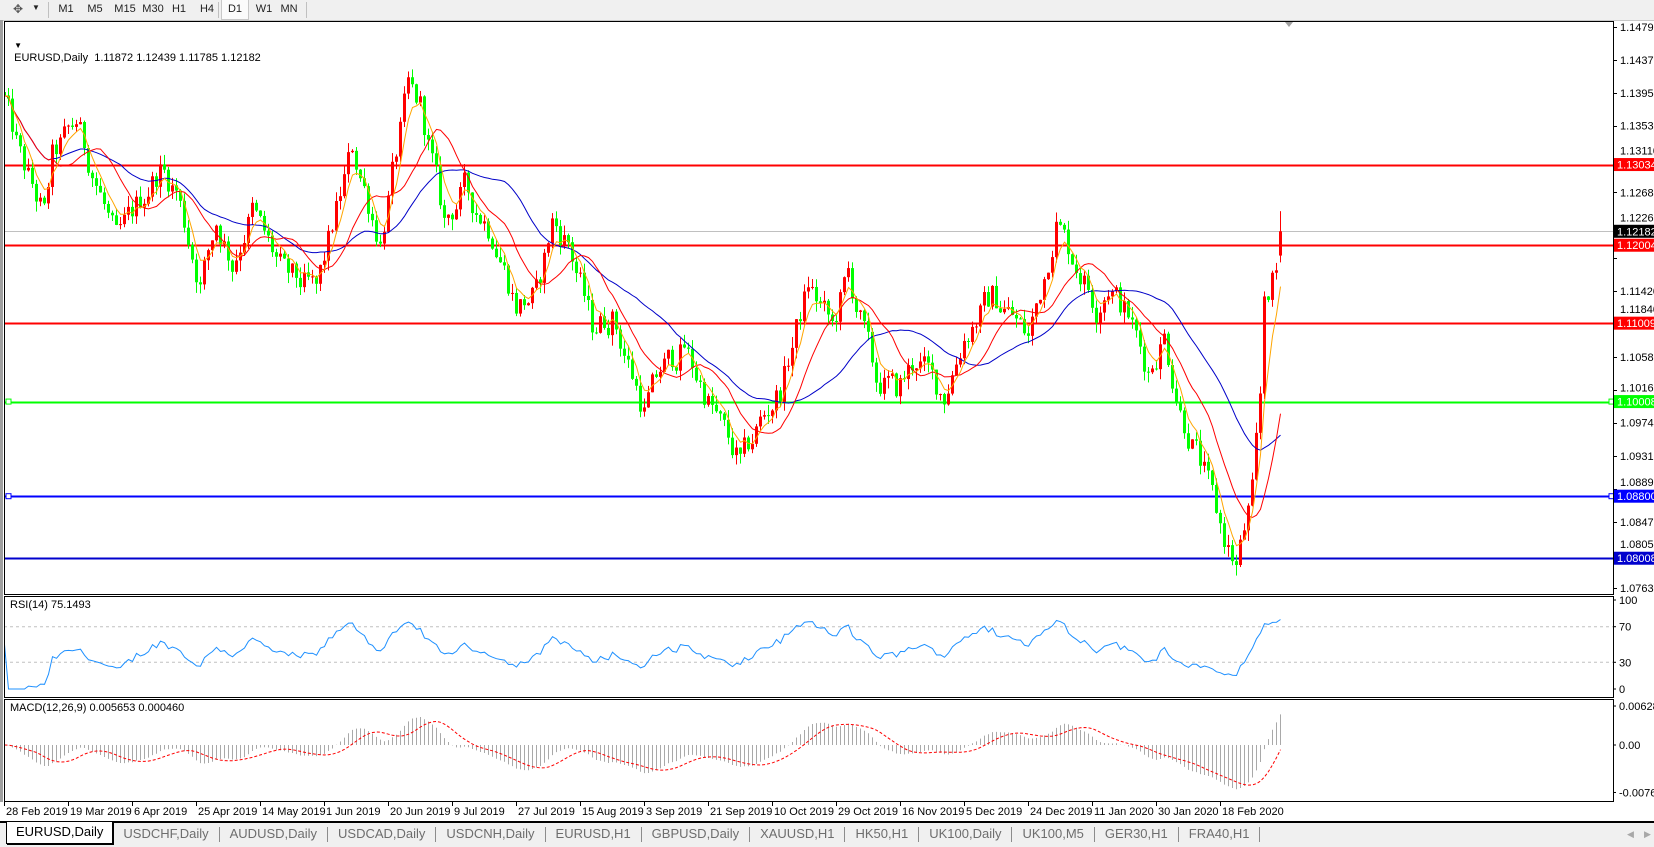 Image resolution: width=1654 pixels, height=847 pixels. Describe the element at coordinates (36, 7) in the screenshot. I see `chevron-down-icon: ▼` at that location.